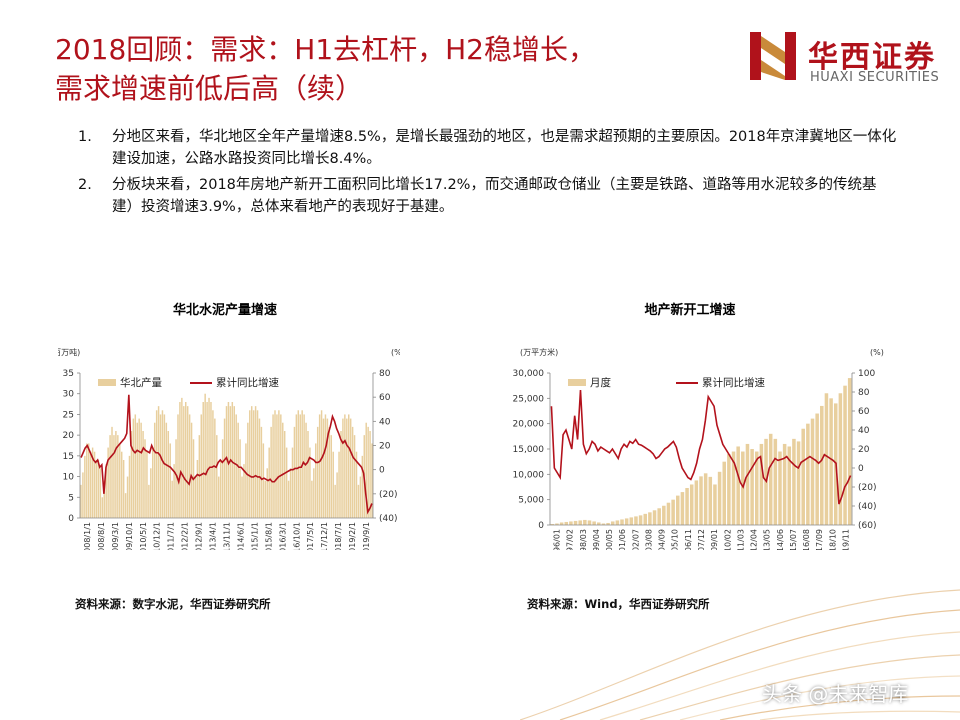 This screenshot has width=960, height=720. What do you see at coordinates (129, 536) in the screenshot?
I see `x-tick-label: 2009/10/1` at bounding box center [129, 536].